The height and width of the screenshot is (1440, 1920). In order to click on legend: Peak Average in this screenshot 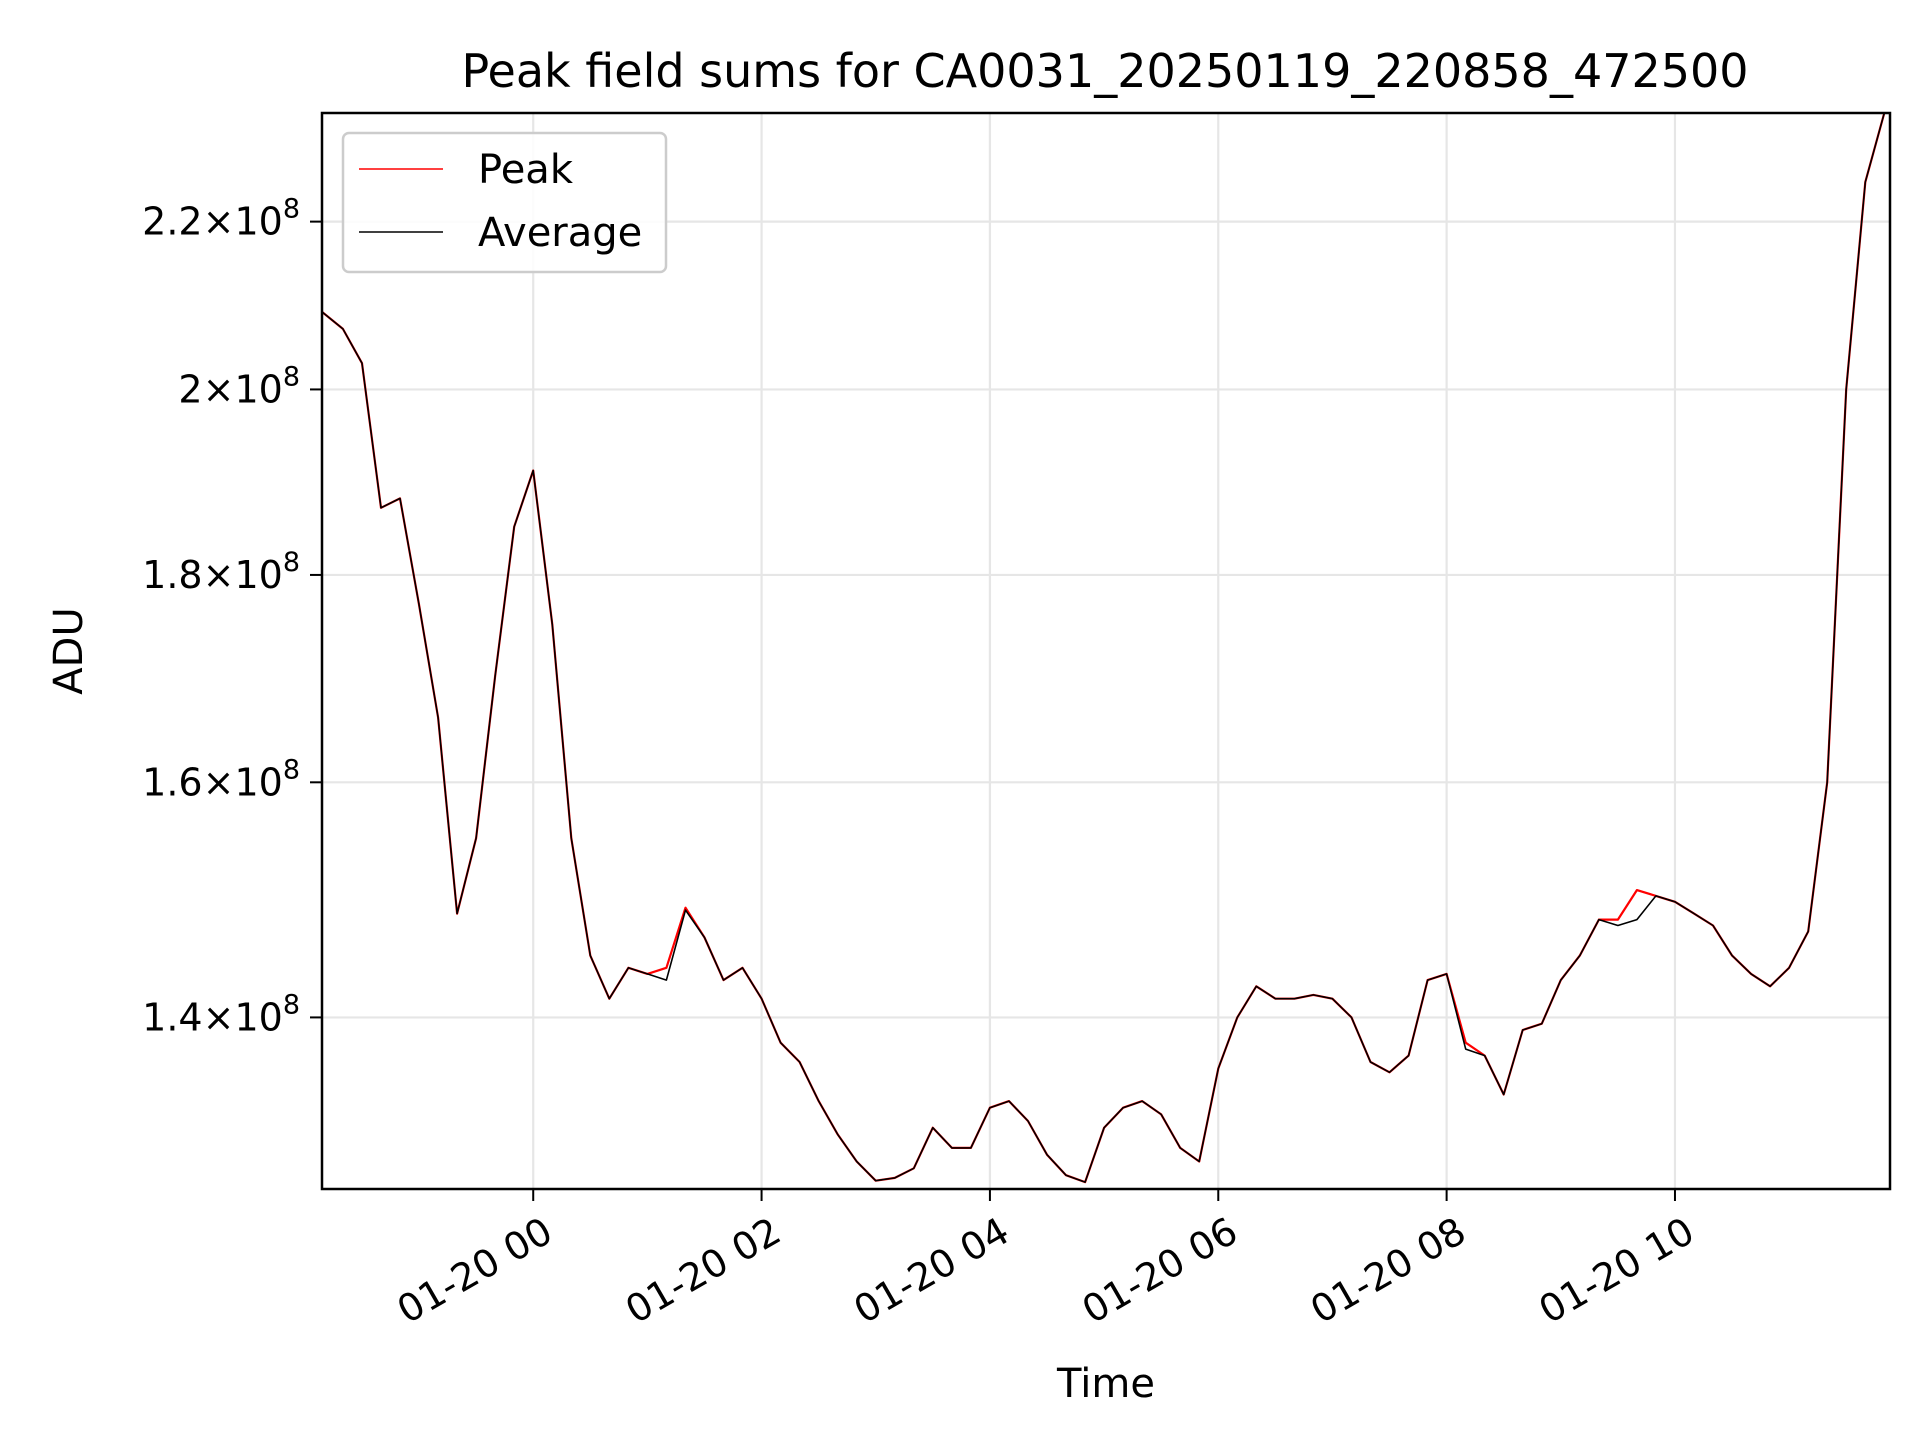, I will do `click(504, 202)`.